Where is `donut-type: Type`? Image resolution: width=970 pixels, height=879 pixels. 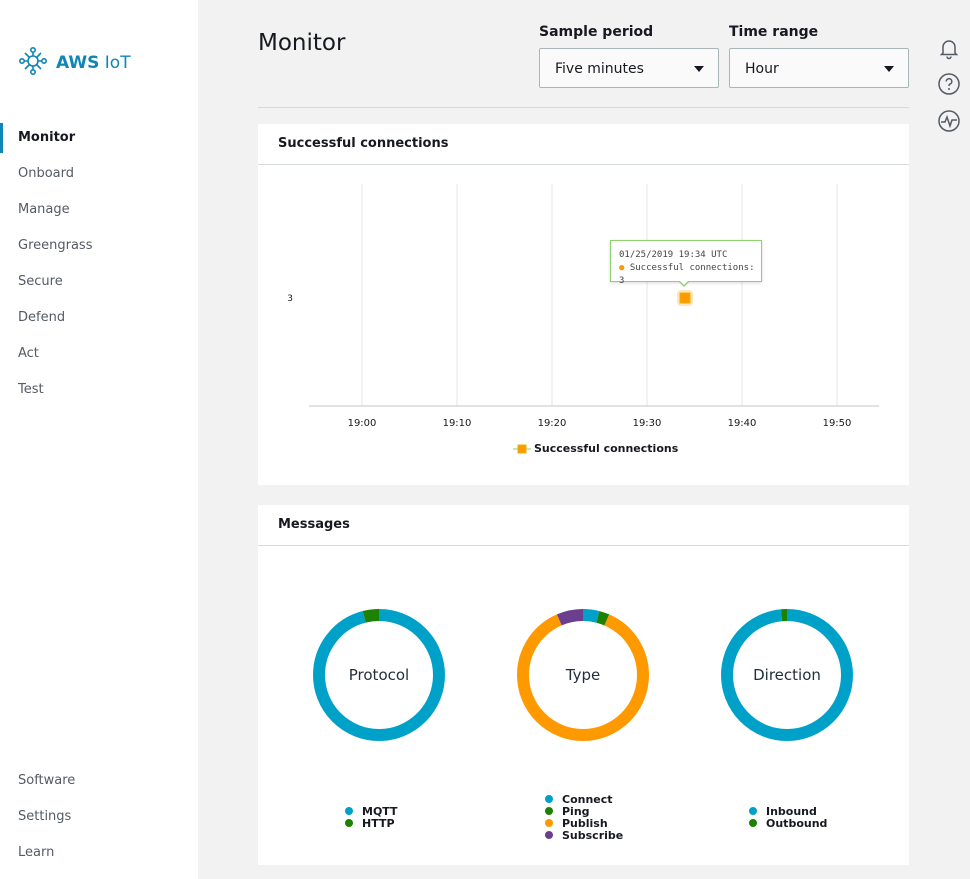
donut-type: Type is located at coordinates (583, 675).